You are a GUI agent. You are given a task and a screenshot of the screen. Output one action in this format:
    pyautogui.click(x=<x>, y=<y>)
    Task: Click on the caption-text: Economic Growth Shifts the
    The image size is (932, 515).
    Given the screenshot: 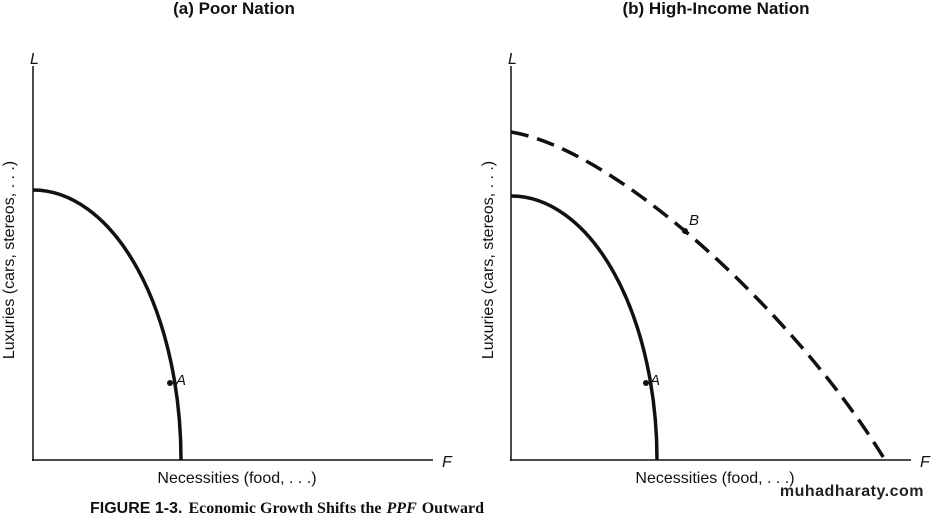 What is the action you would take?
    pyautogui.click(x=284, y=507)
    